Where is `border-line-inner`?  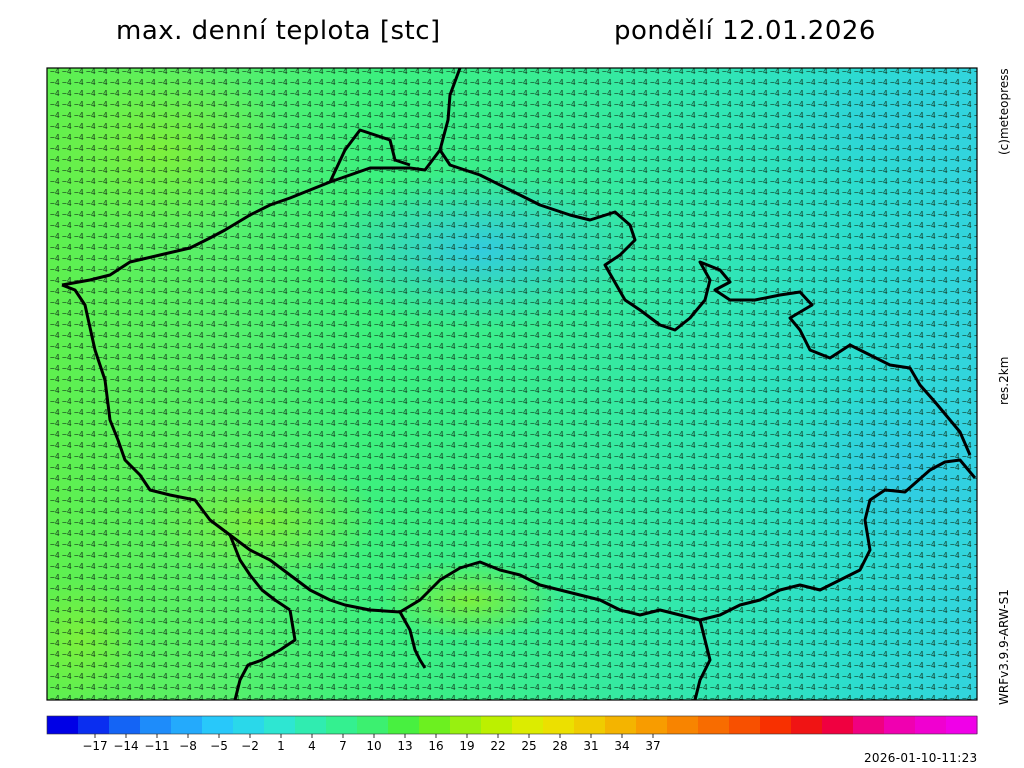 border-line-inner is located at coordinates (369, 155).